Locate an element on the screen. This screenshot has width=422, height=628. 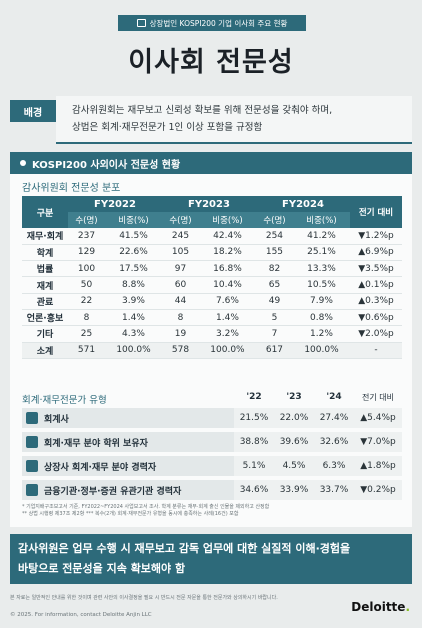
type-year-header: '22 is located at coordinates (254, 397).